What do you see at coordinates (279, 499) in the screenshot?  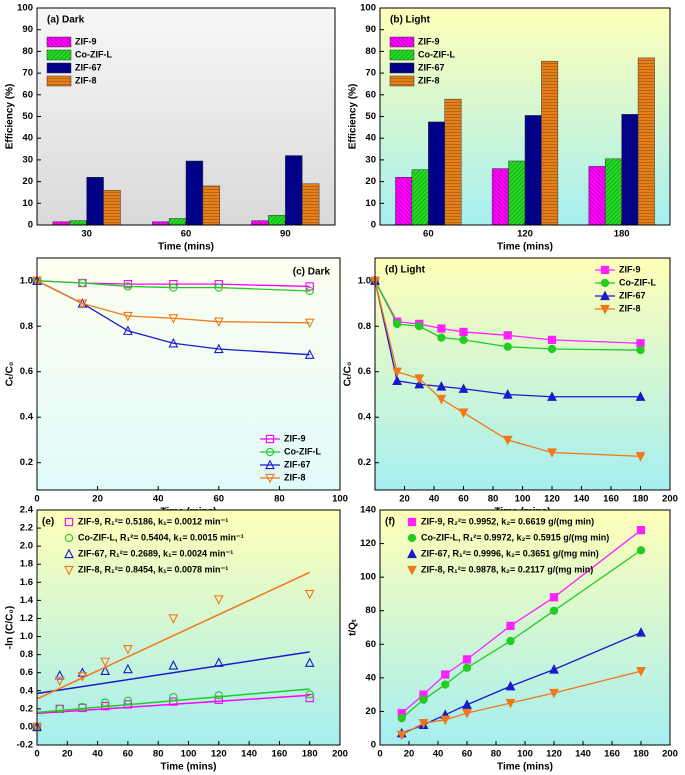 I see `x-tick-label: 80` at bounding box center [279, 499].